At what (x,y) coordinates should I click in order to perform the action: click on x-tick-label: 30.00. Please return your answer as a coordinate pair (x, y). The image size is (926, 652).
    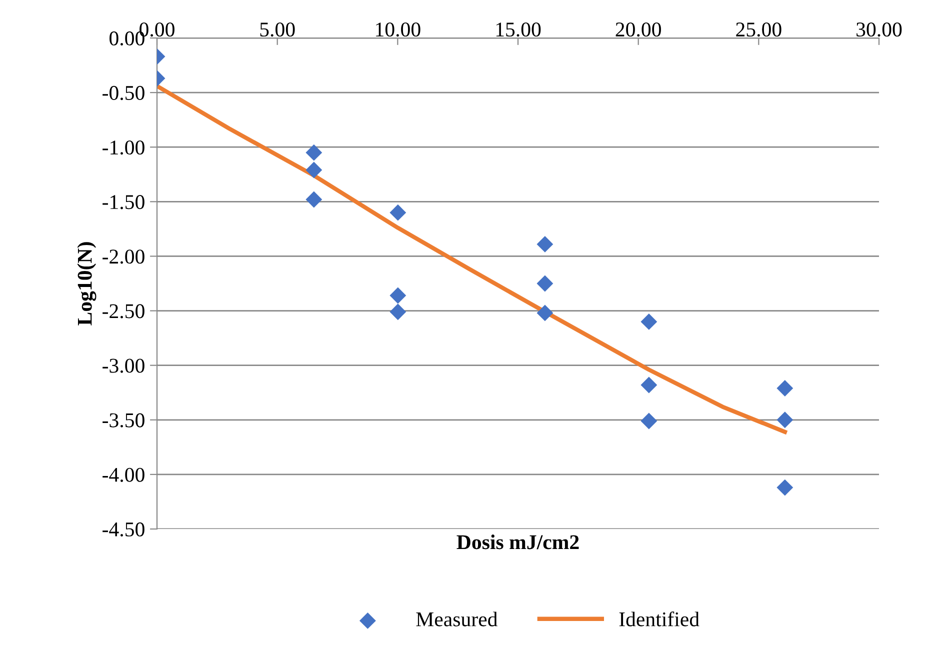
    Looking at the image, I should click on (879, 29).